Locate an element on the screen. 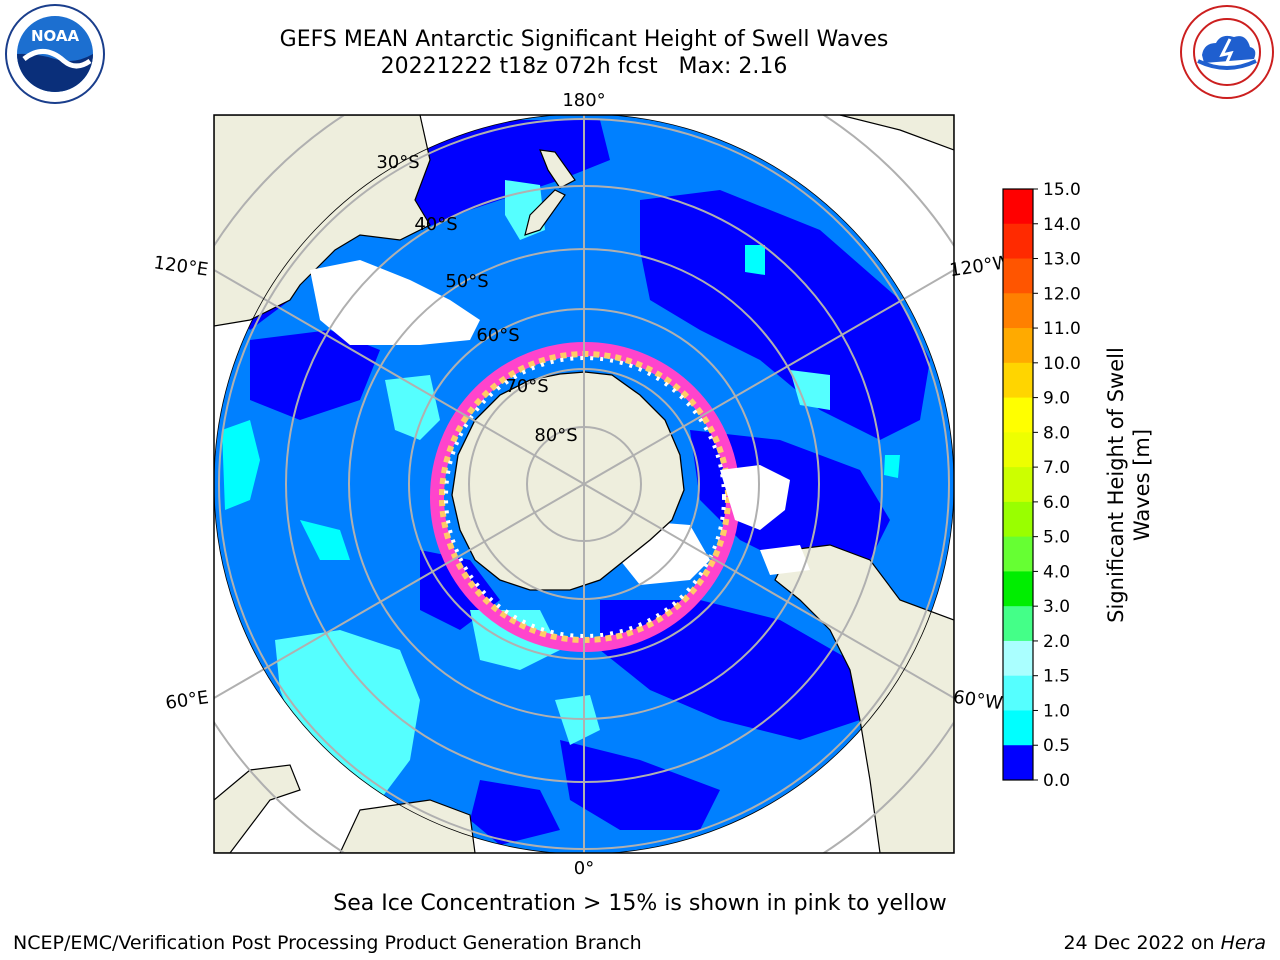  lat-label-60s: 60°S is located at coordinates (497, 335).